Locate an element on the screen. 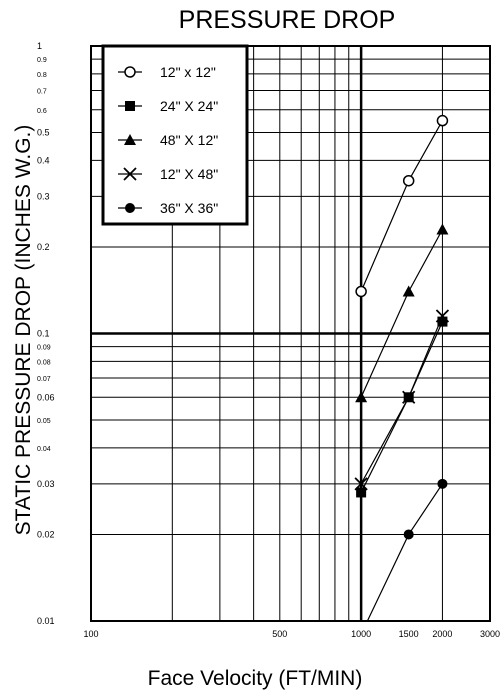 Image resolution: width=504 pixels, height=696 pixels. series-lines is located at coordinates (402, 368).